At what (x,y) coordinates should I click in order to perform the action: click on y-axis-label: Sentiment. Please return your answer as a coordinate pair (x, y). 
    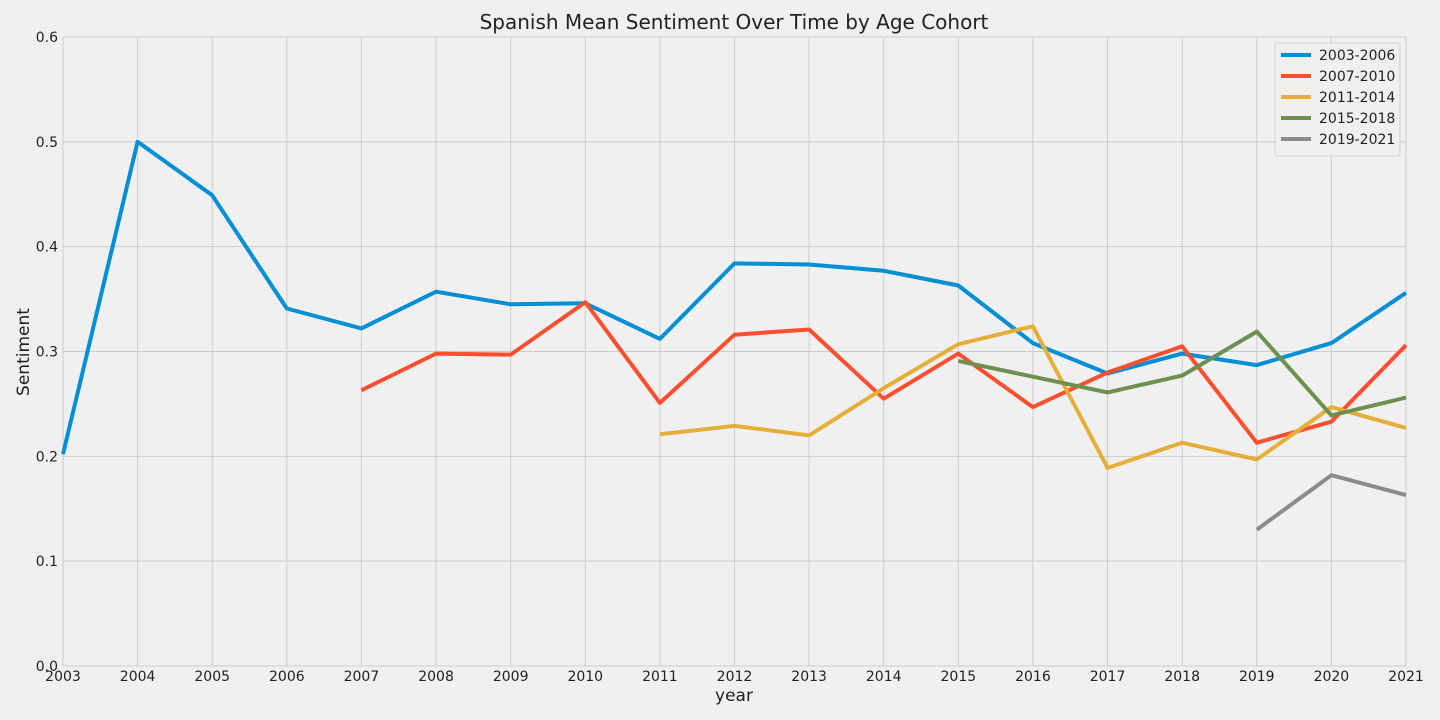
    Looking at the image, I should click on (24, 352).